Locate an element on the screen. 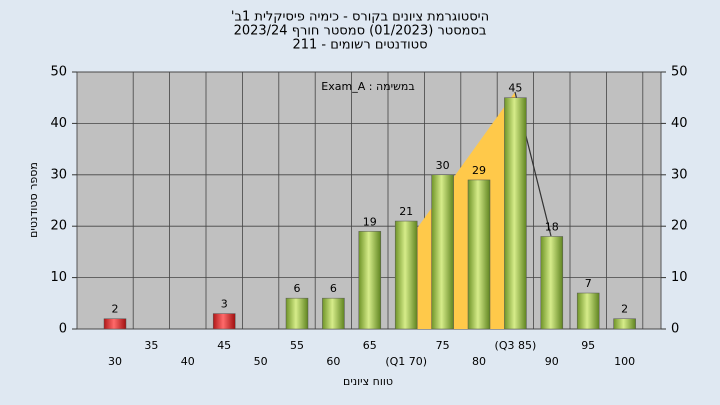 The height and width of the screenshot is (405, 720). x-tick-label: 55 is located at coordinates (297, 345).